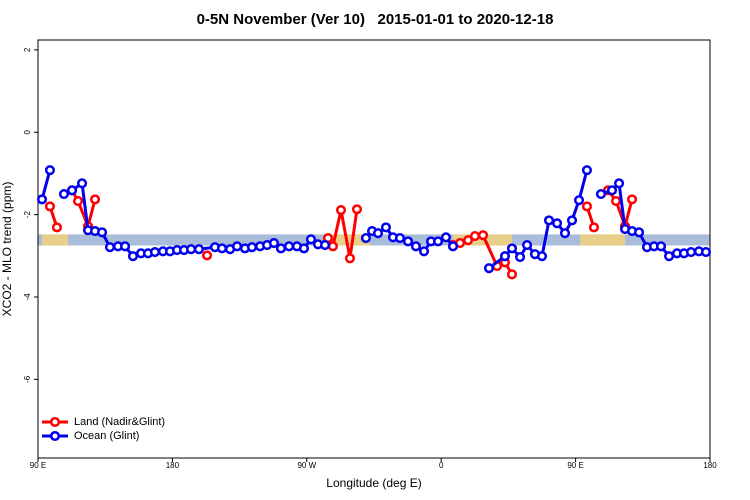 The height and width of the screenshot is (500, 750). Describe the element at coordinates (106, 436) in the screenshot. I see `legend-label: Ocean (Glint)` at that location.